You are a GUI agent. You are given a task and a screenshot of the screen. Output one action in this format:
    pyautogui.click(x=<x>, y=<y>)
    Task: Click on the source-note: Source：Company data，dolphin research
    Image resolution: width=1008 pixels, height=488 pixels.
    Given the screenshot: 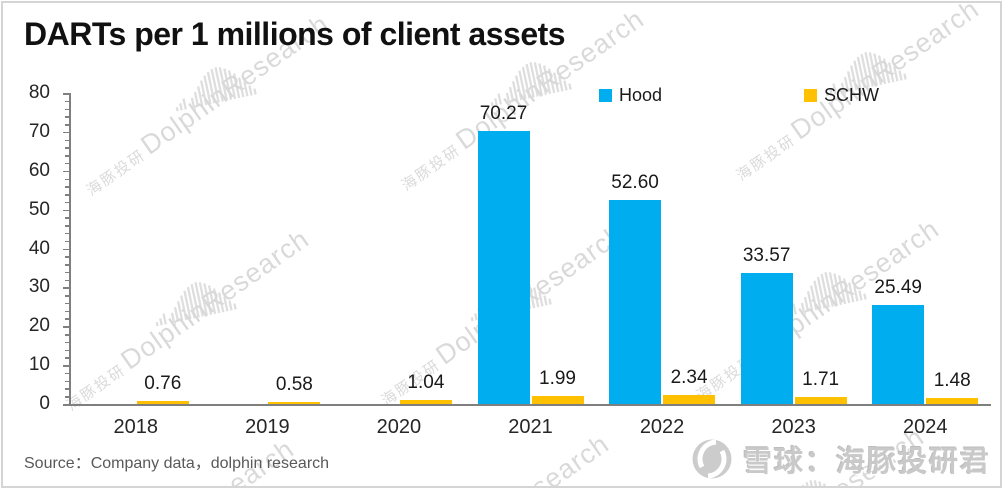 What is the action you would take?
    pyautogui.click(x=177, y=463)
    